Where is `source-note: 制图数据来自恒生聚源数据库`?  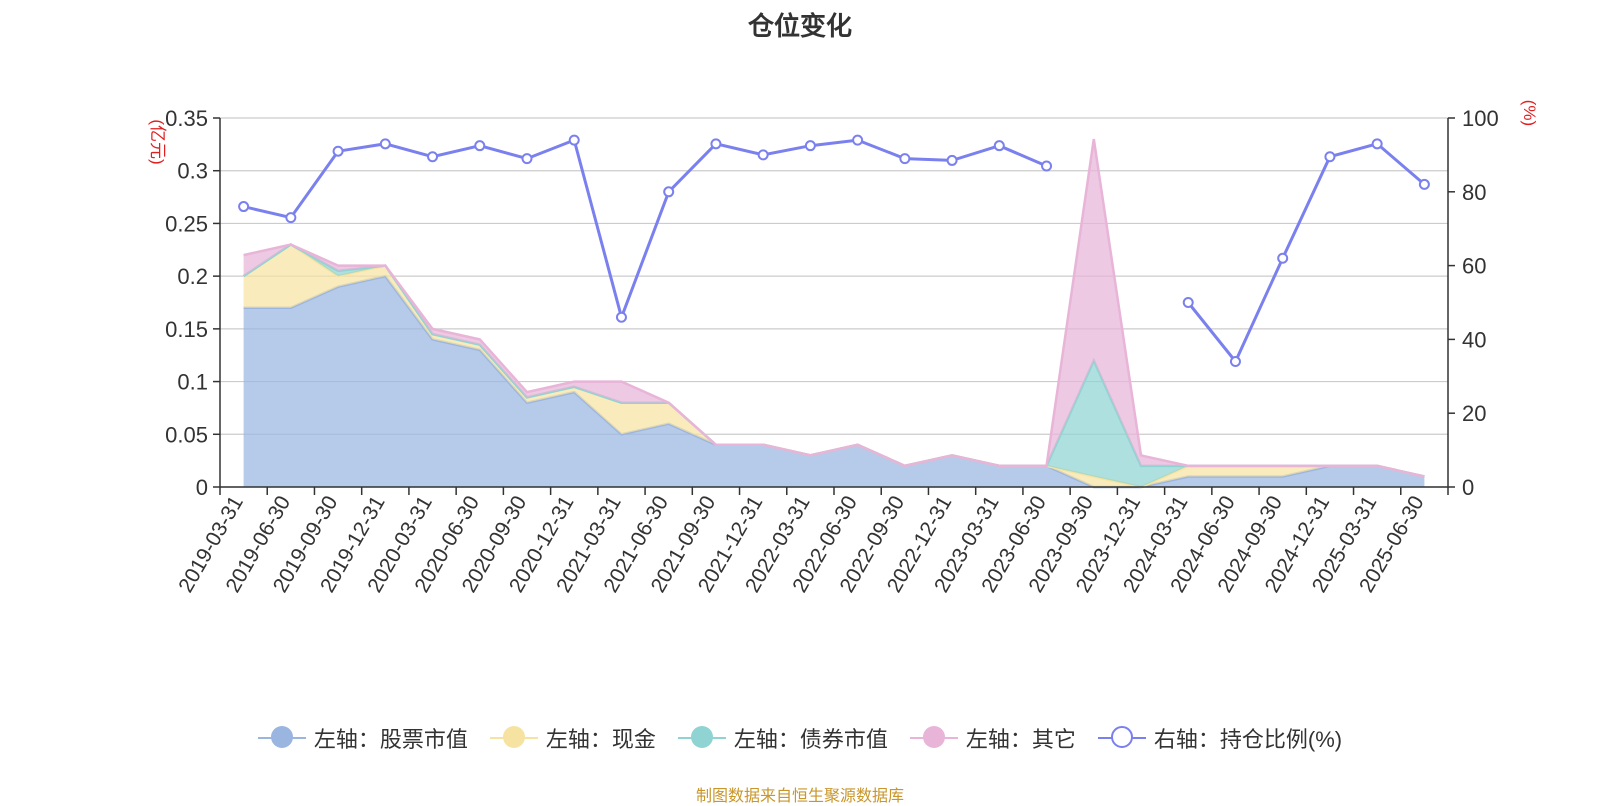 source-note: 制图数据来自恒生聚源数据库 is located at coordinates (799, 796).